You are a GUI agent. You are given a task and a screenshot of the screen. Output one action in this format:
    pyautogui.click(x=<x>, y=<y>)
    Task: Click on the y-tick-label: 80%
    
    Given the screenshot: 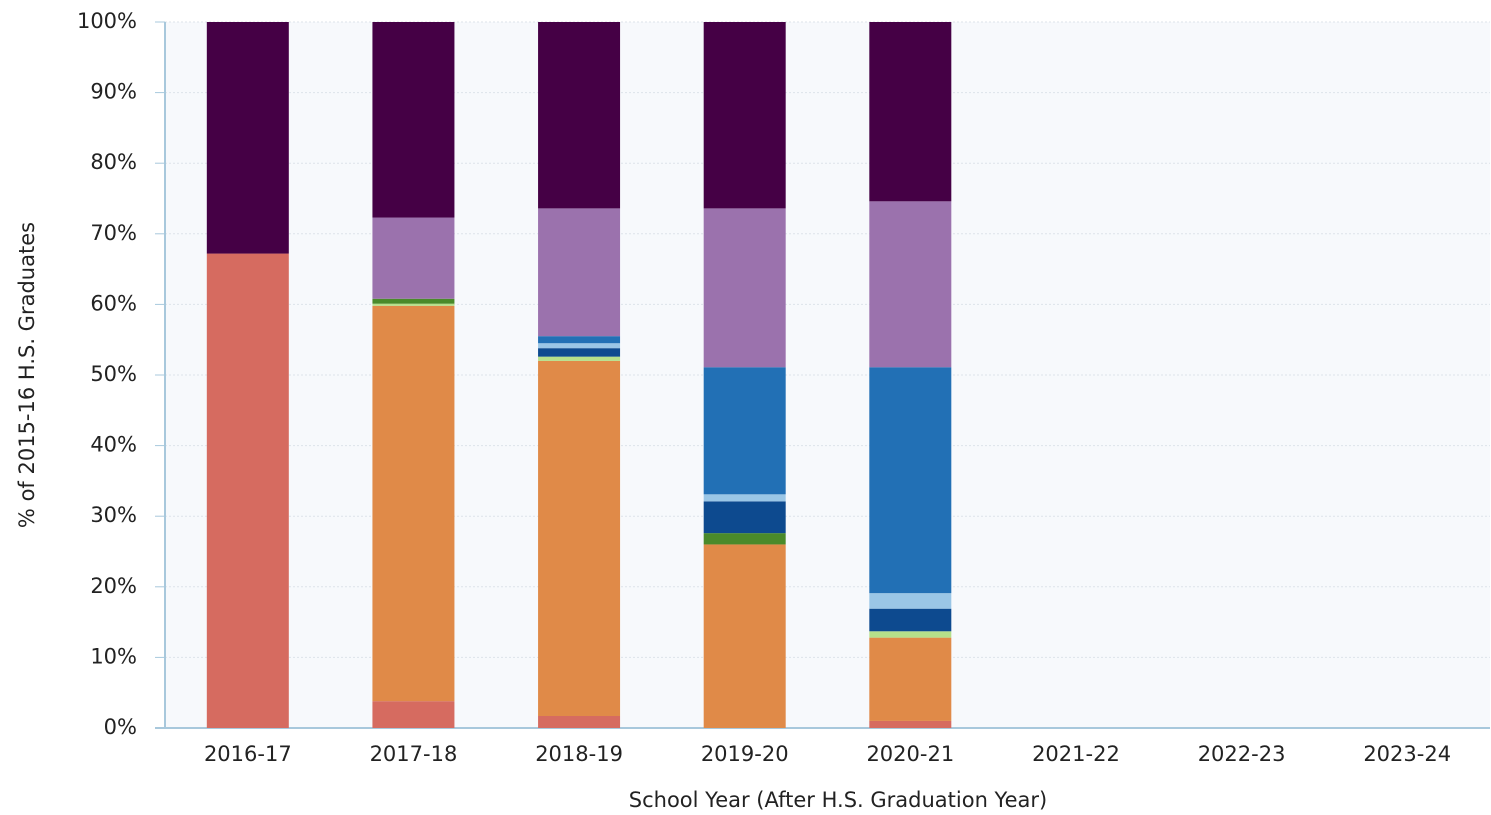 What is the action you would take?
    pyautogui.click(x=113, y=162)
    